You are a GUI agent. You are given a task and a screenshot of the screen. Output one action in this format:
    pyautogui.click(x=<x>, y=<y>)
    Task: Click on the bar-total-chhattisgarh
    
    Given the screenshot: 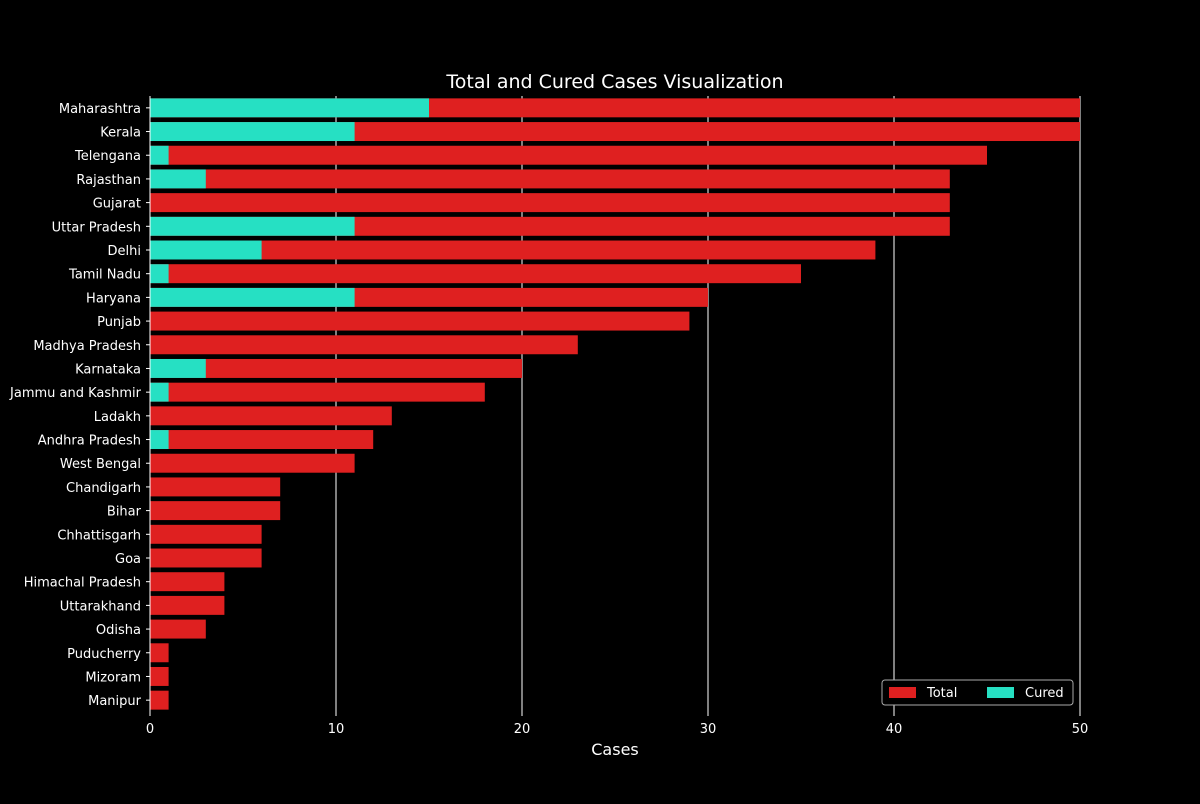 What is the action you would take?
    pyautogui.click(x=206, y=534)
    